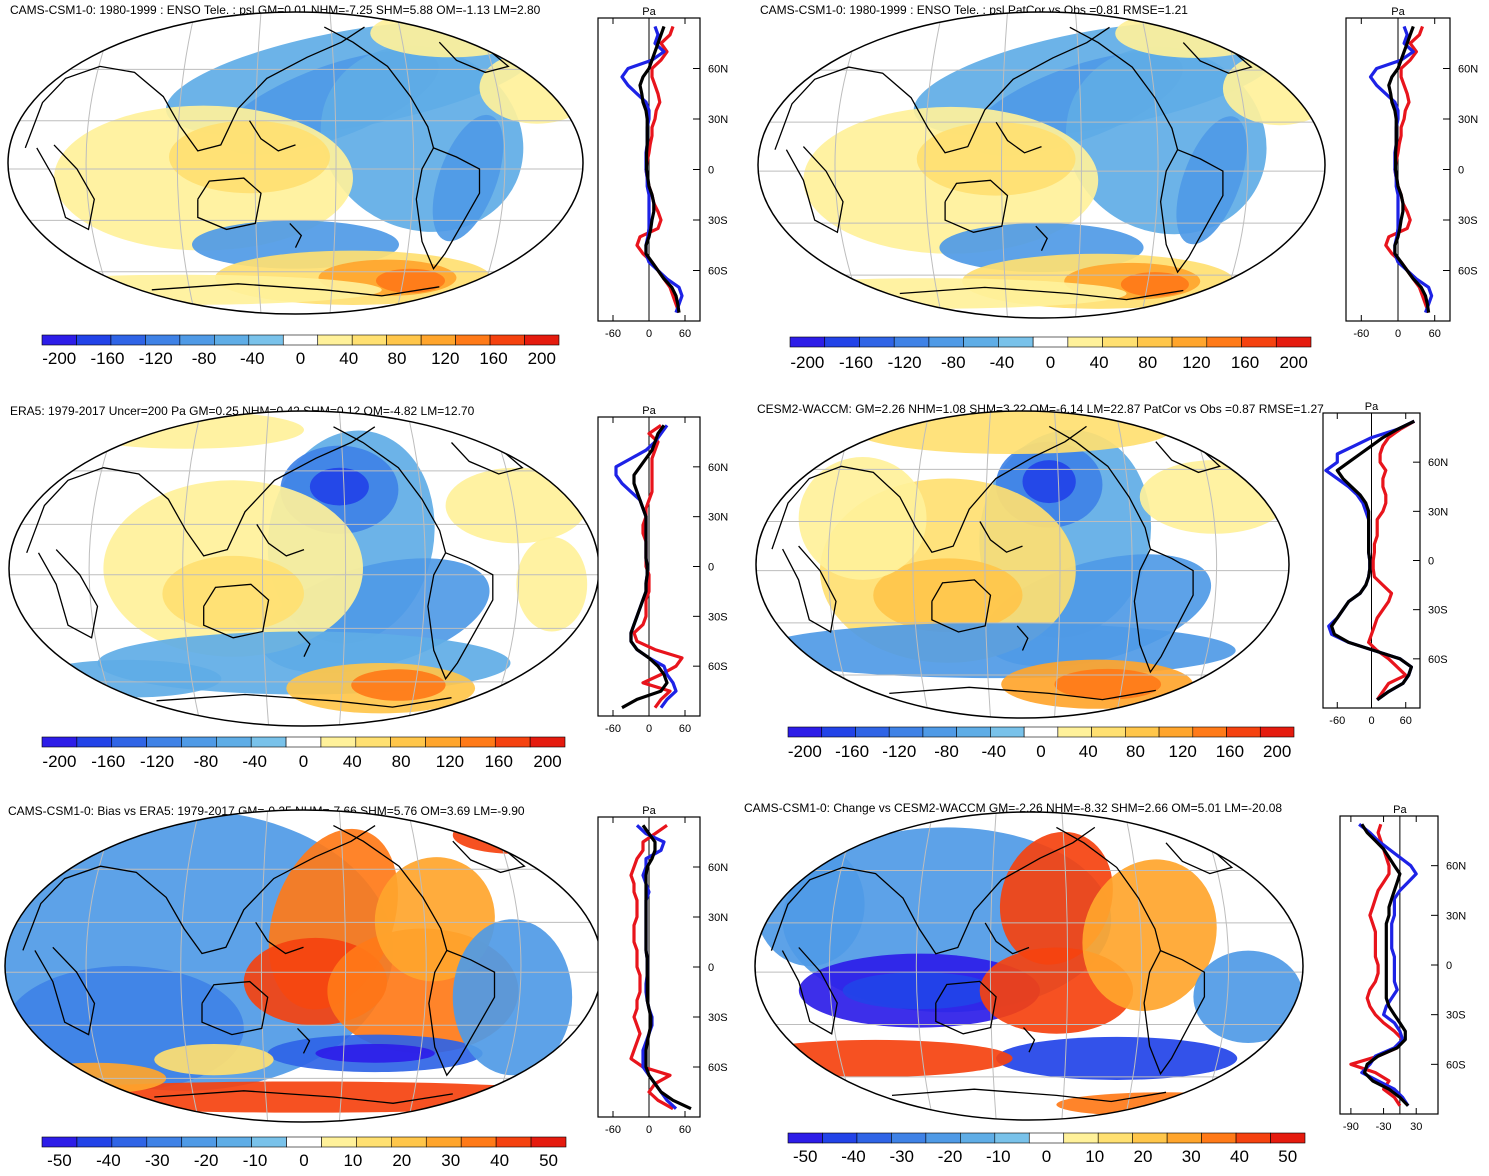  I want to click on colorbar-label: 10, so click(352, 1160).